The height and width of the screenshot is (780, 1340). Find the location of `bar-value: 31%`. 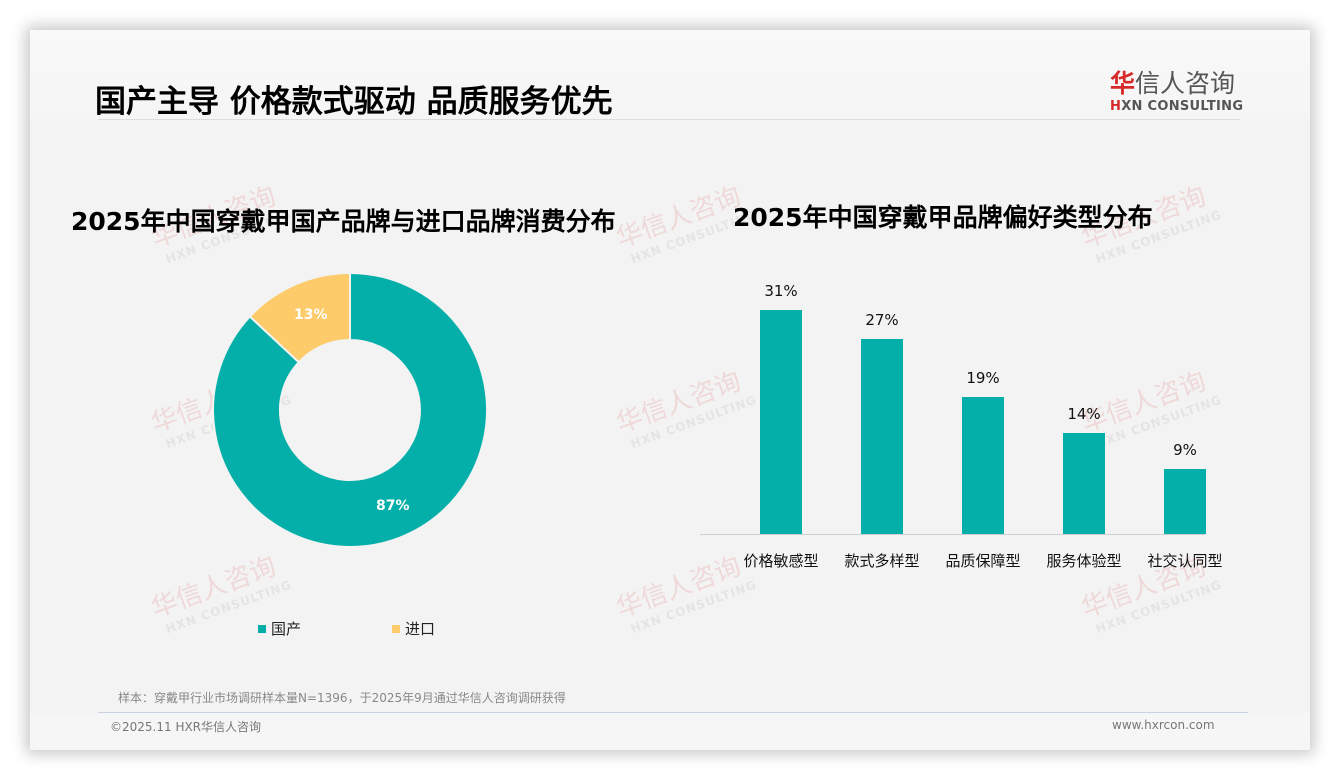

bar-value: 31% is located at coordinates (781, 291).